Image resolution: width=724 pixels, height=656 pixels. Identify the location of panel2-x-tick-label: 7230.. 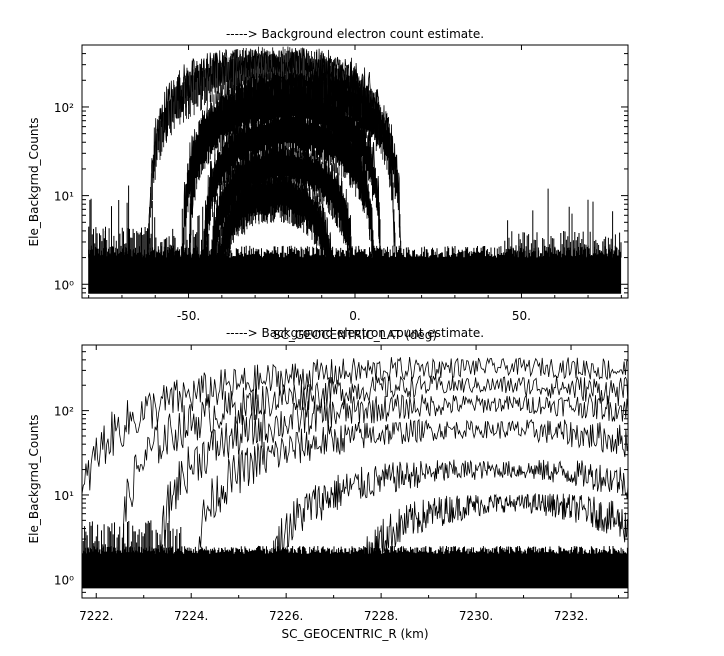
(476, 616).